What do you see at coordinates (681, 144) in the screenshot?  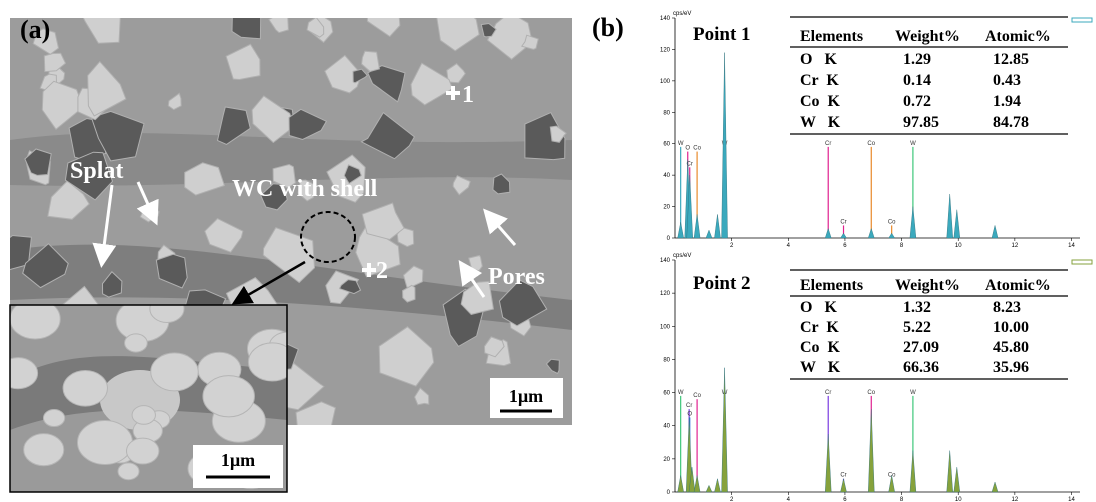 I see `element-label: W` at bounding box center [681, 144].